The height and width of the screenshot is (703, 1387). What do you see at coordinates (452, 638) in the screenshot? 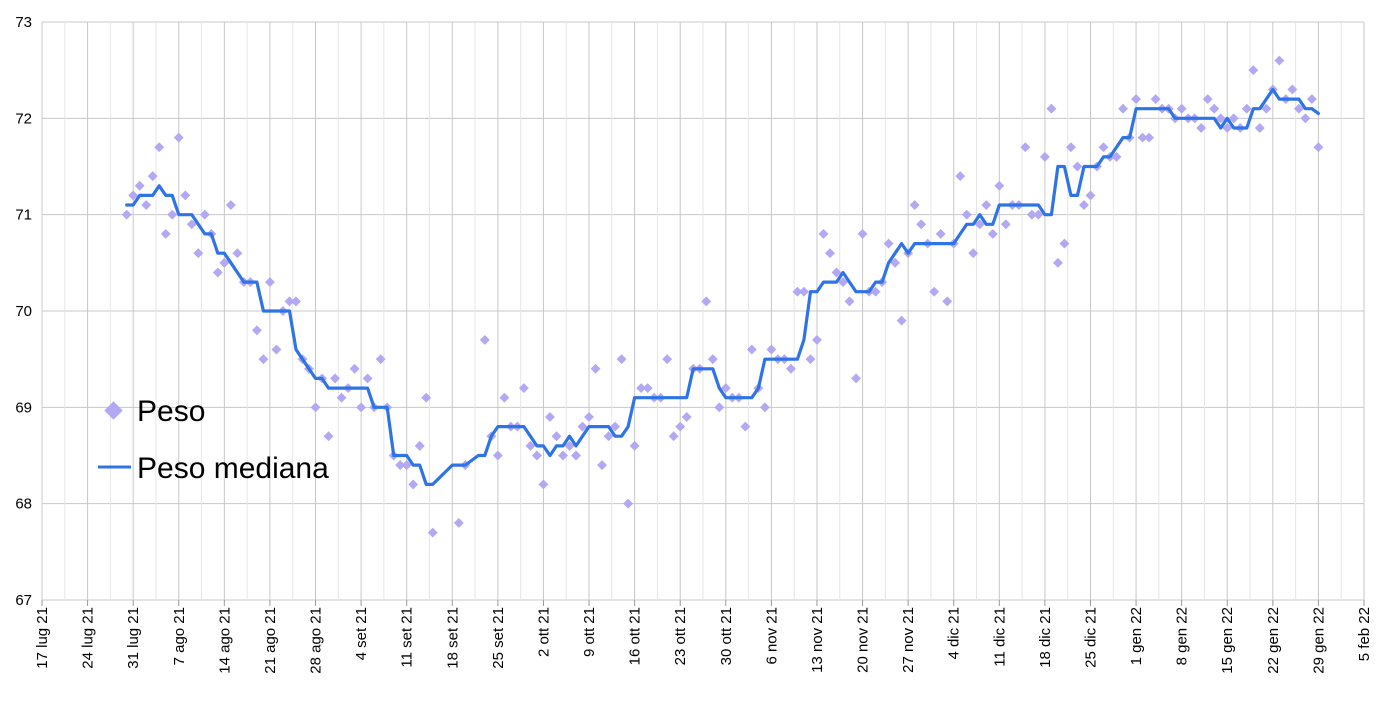
I see `x-tick-label: 18 set 21` at bounding box center [452, 638].